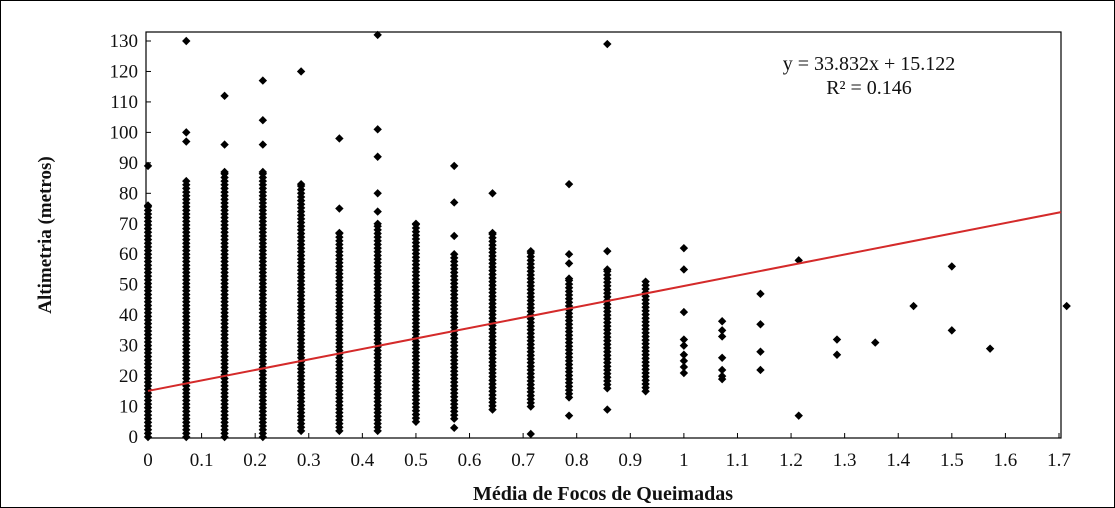  What do you see at coordinates (124, 41) in the screenshot?
I see `y-tick-label: 130` at bounding box center [124, 41].